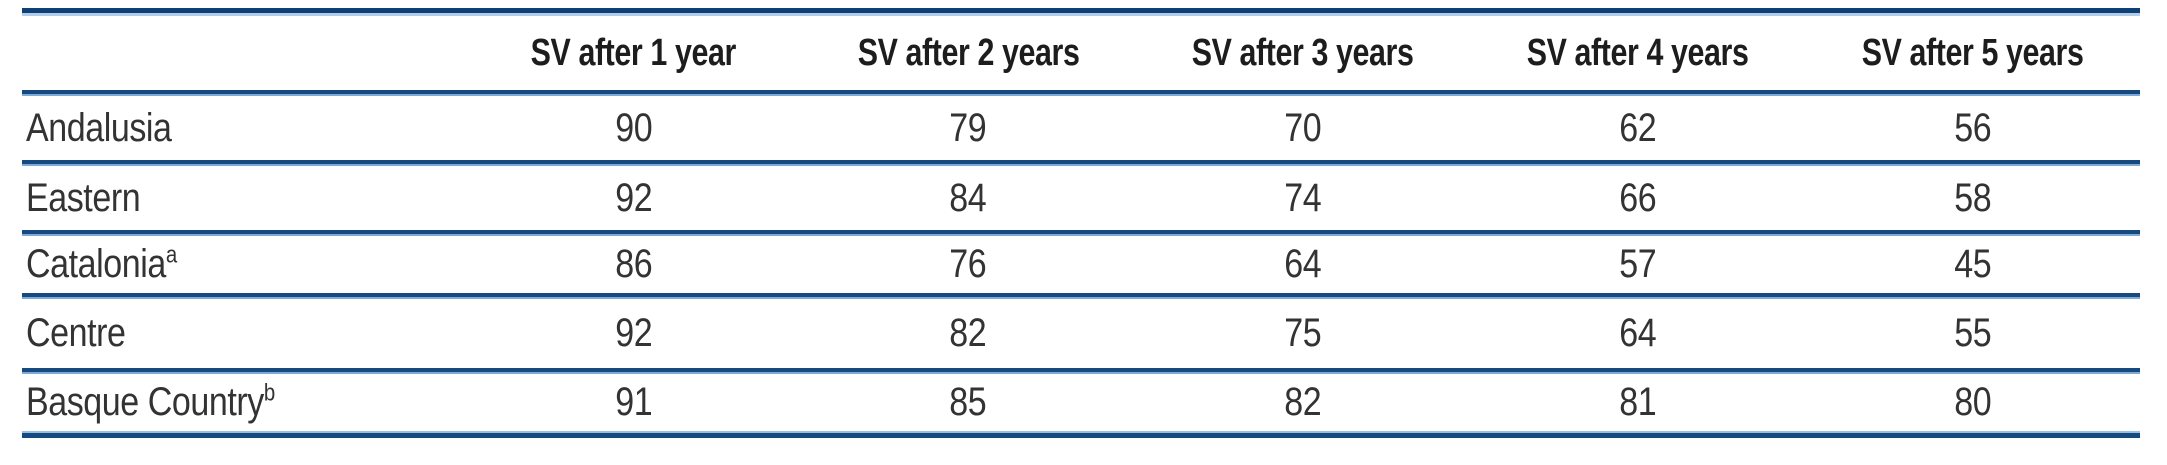 The image size is (2167, 465). What do you see at coordinates (244, 53) in the screenshot?
I see `header-cell-empty` at bounding box center [244, 53].